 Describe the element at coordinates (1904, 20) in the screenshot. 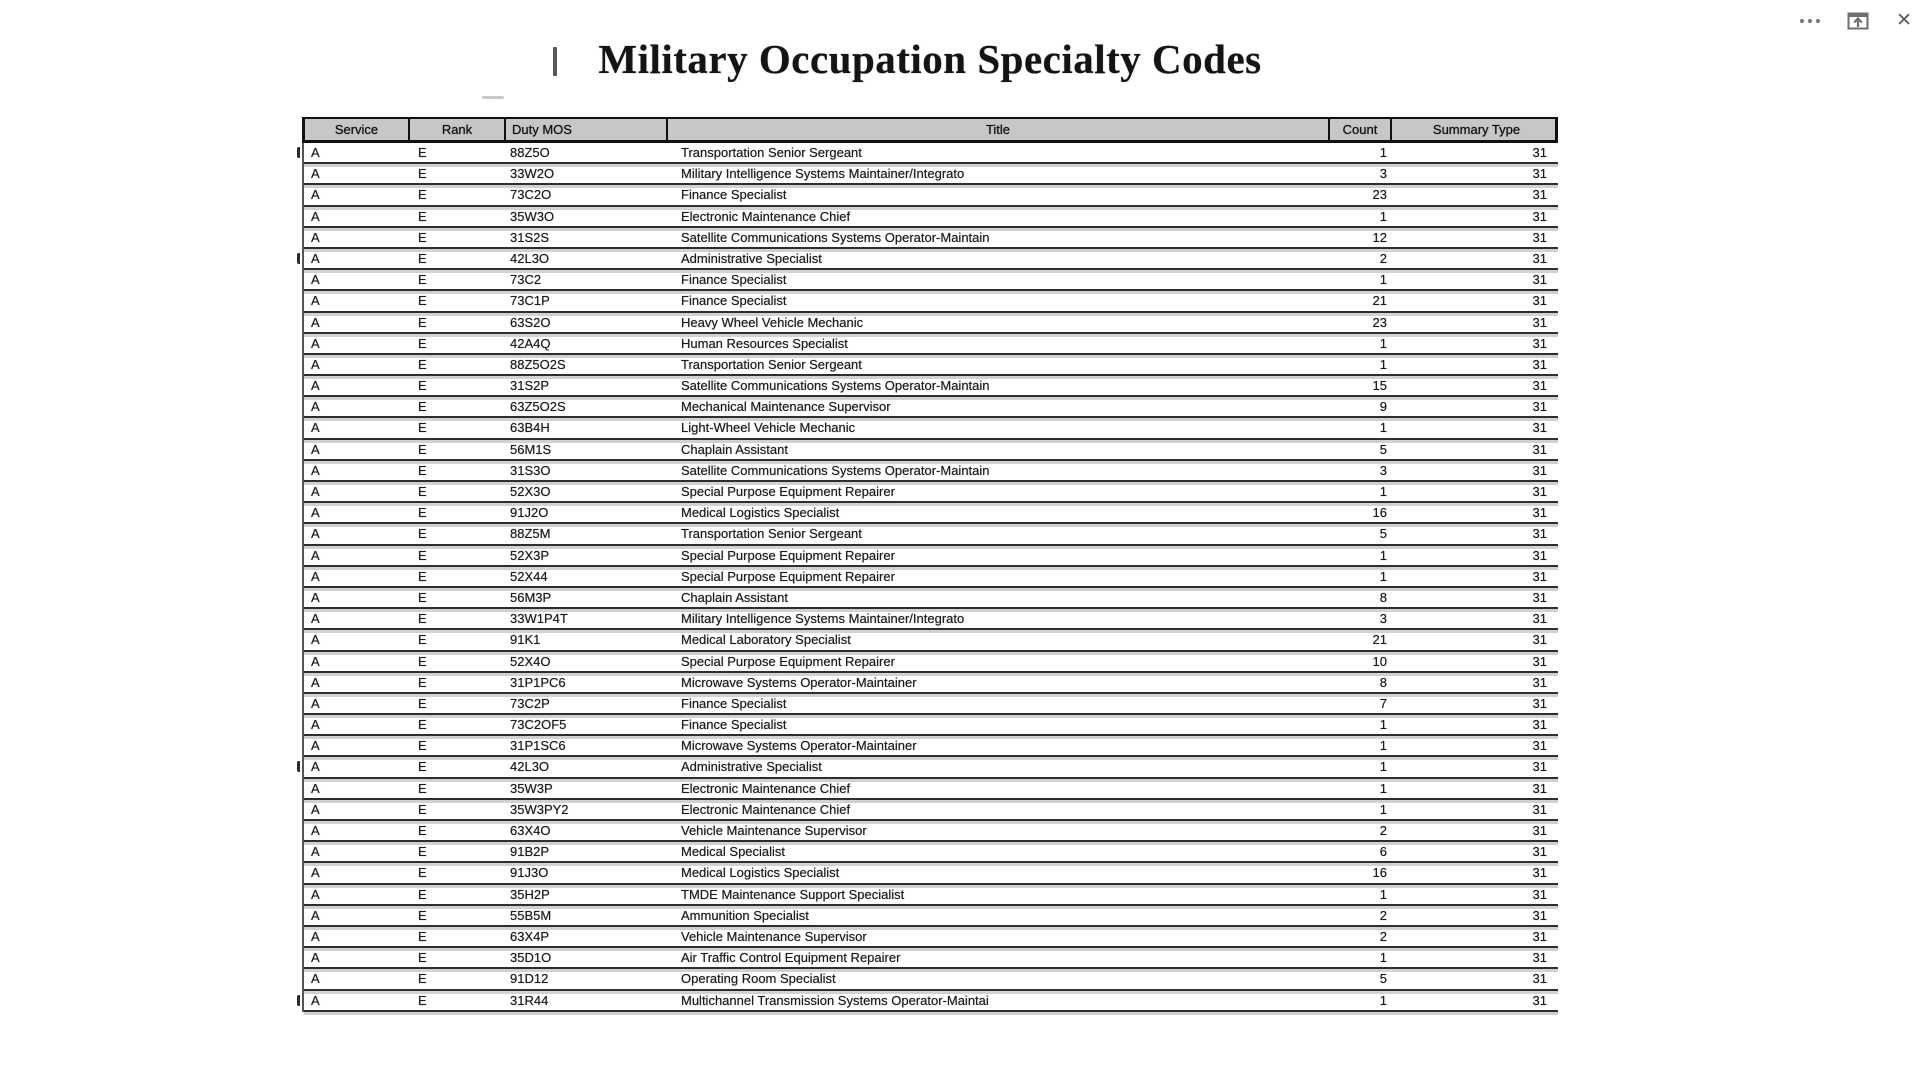

I see `close-icon: ✕` at that location.